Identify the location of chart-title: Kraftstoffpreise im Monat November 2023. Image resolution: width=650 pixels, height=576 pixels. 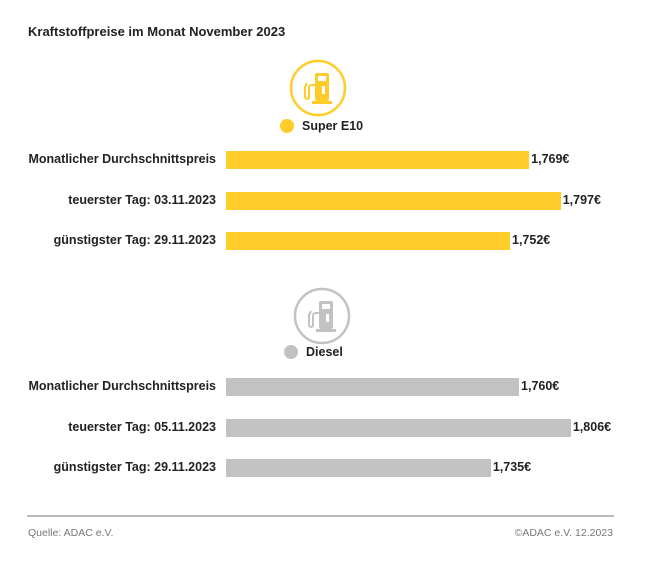
(157, 31).